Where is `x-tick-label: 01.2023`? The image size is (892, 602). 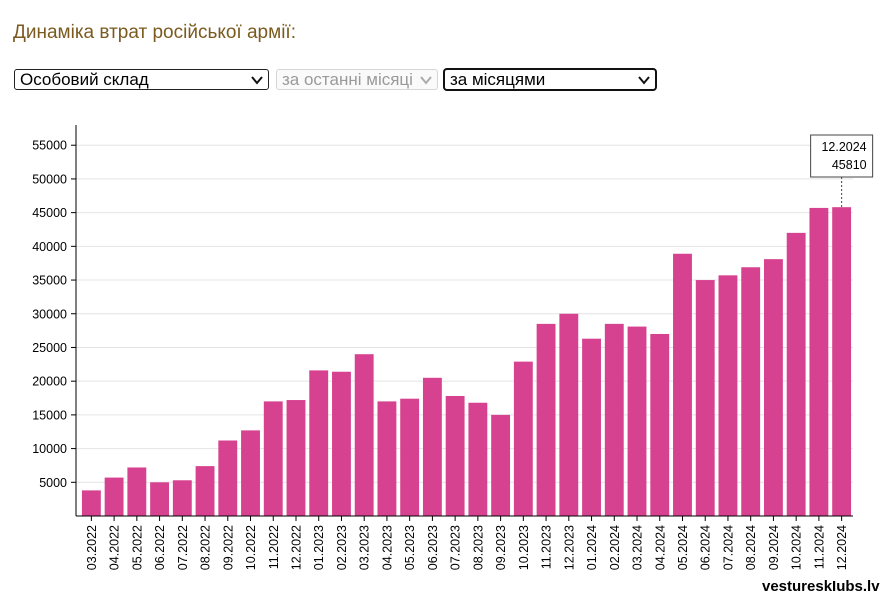
x-tick-label: 01.2023 is located at coordinates (319, 547).